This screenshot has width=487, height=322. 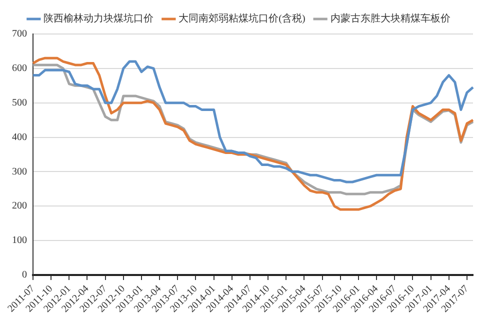 What do you see at coordinates (99, 18) in the screenshot?
I see `legend-label: 陕西榆林动力块煤坑口价` at bounding box center [99, 18].